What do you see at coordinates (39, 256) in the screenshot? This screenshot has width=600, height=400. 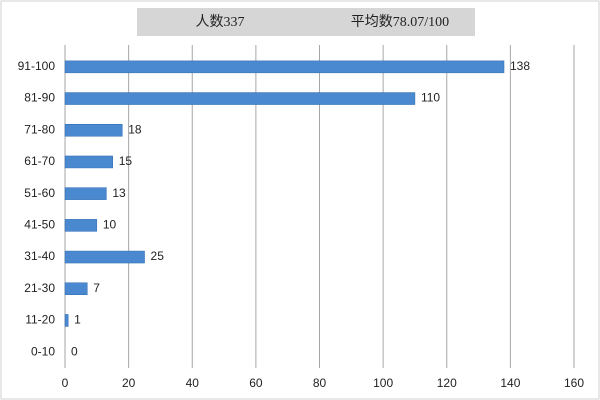 I see `y-tick-label: 31-40` at bounding box center [39, 256].